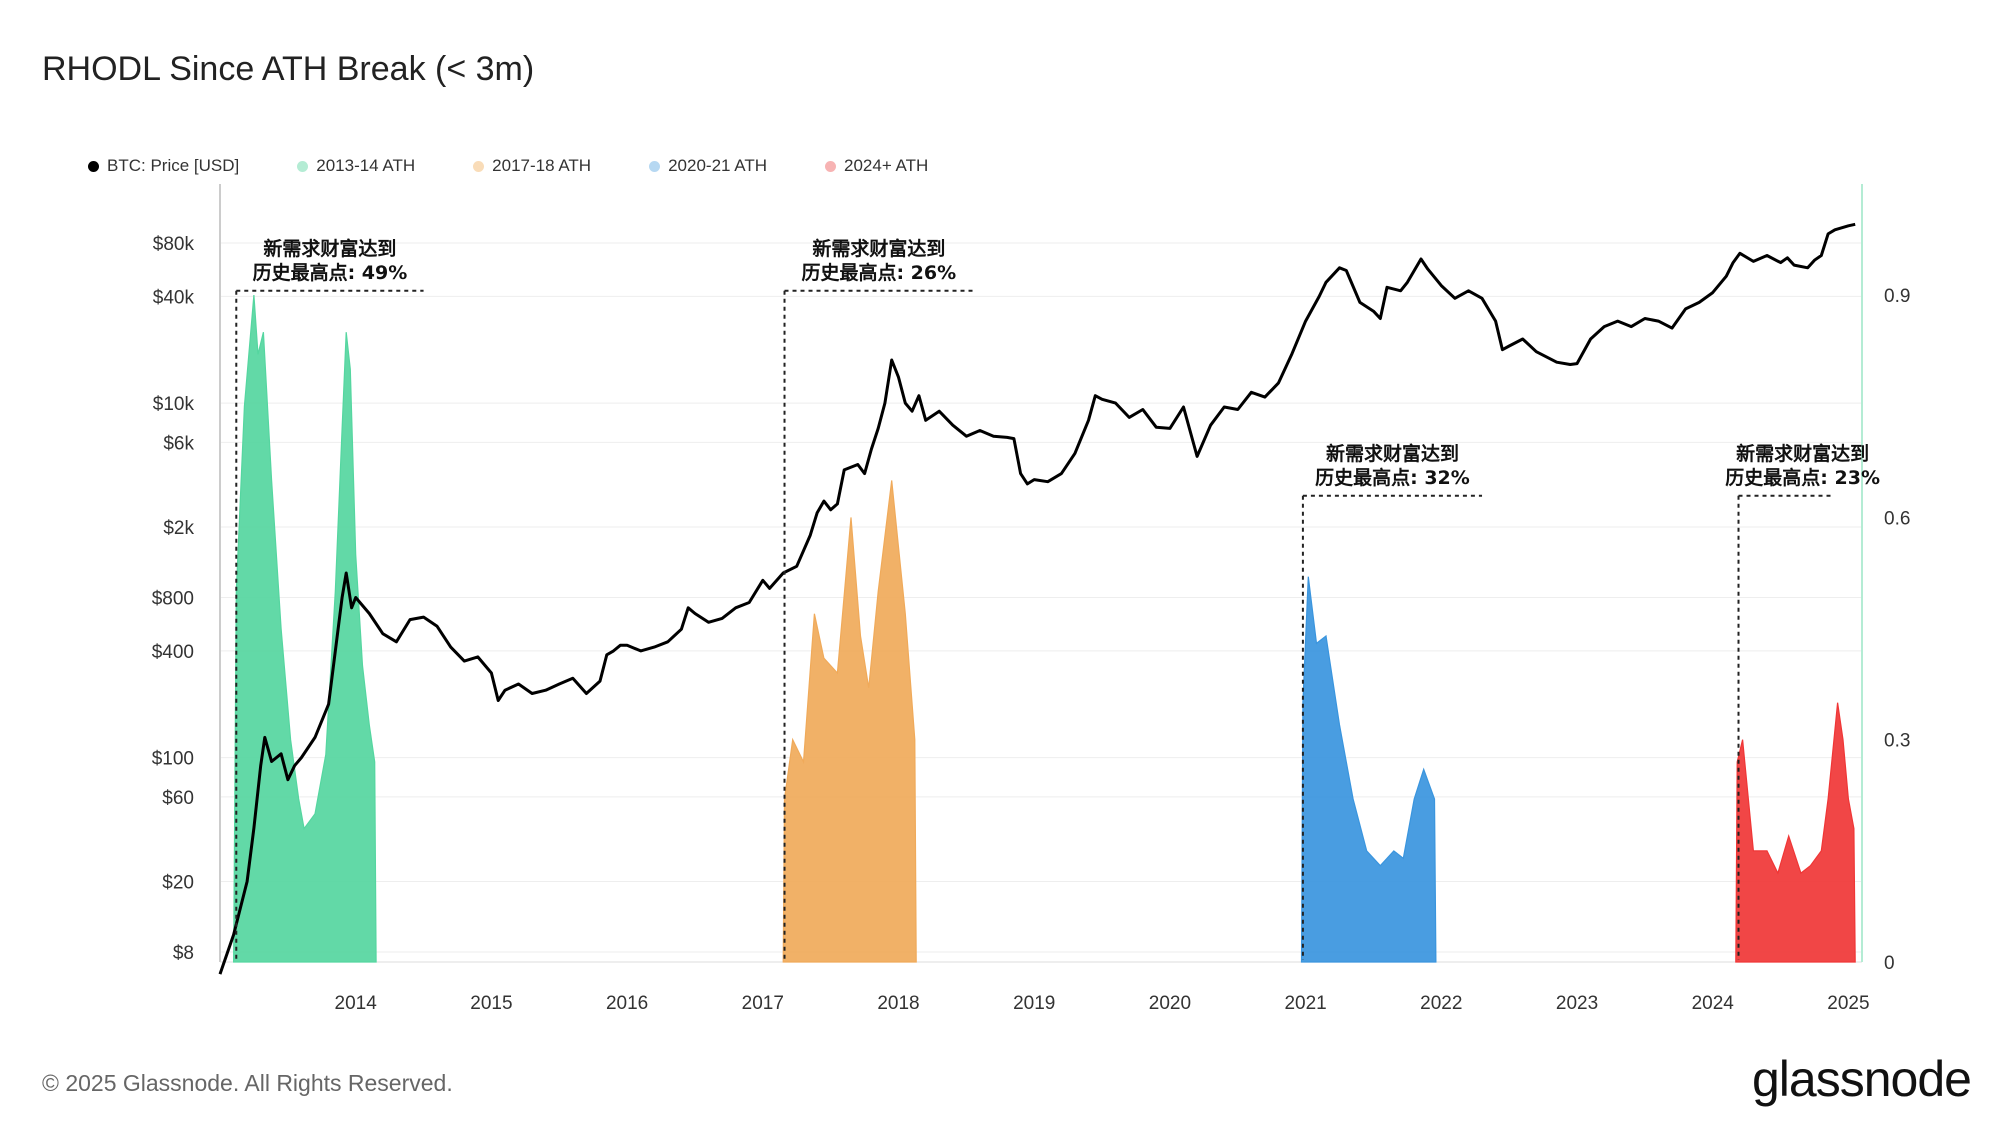 The height and width of the screenshot is (1126, 2000). Describe the element at coordinates (178, 443) in the screenshot. I see `y-left-tick-label: $6k` at that location.